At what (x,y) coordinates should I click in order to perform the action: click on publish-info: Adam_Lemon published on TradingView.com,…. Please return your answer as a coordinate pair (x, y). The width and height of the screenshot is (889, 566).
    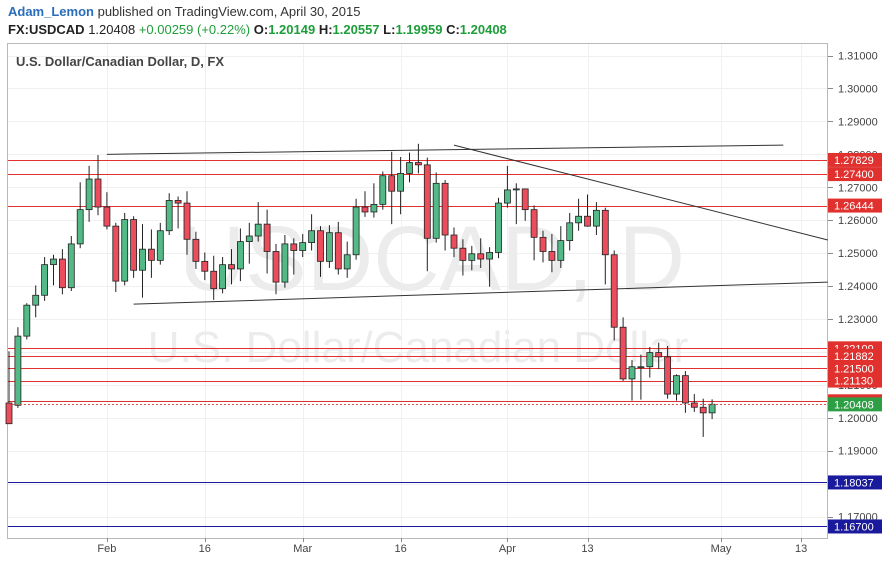
    Looking at the image, I should click on (184, 11).